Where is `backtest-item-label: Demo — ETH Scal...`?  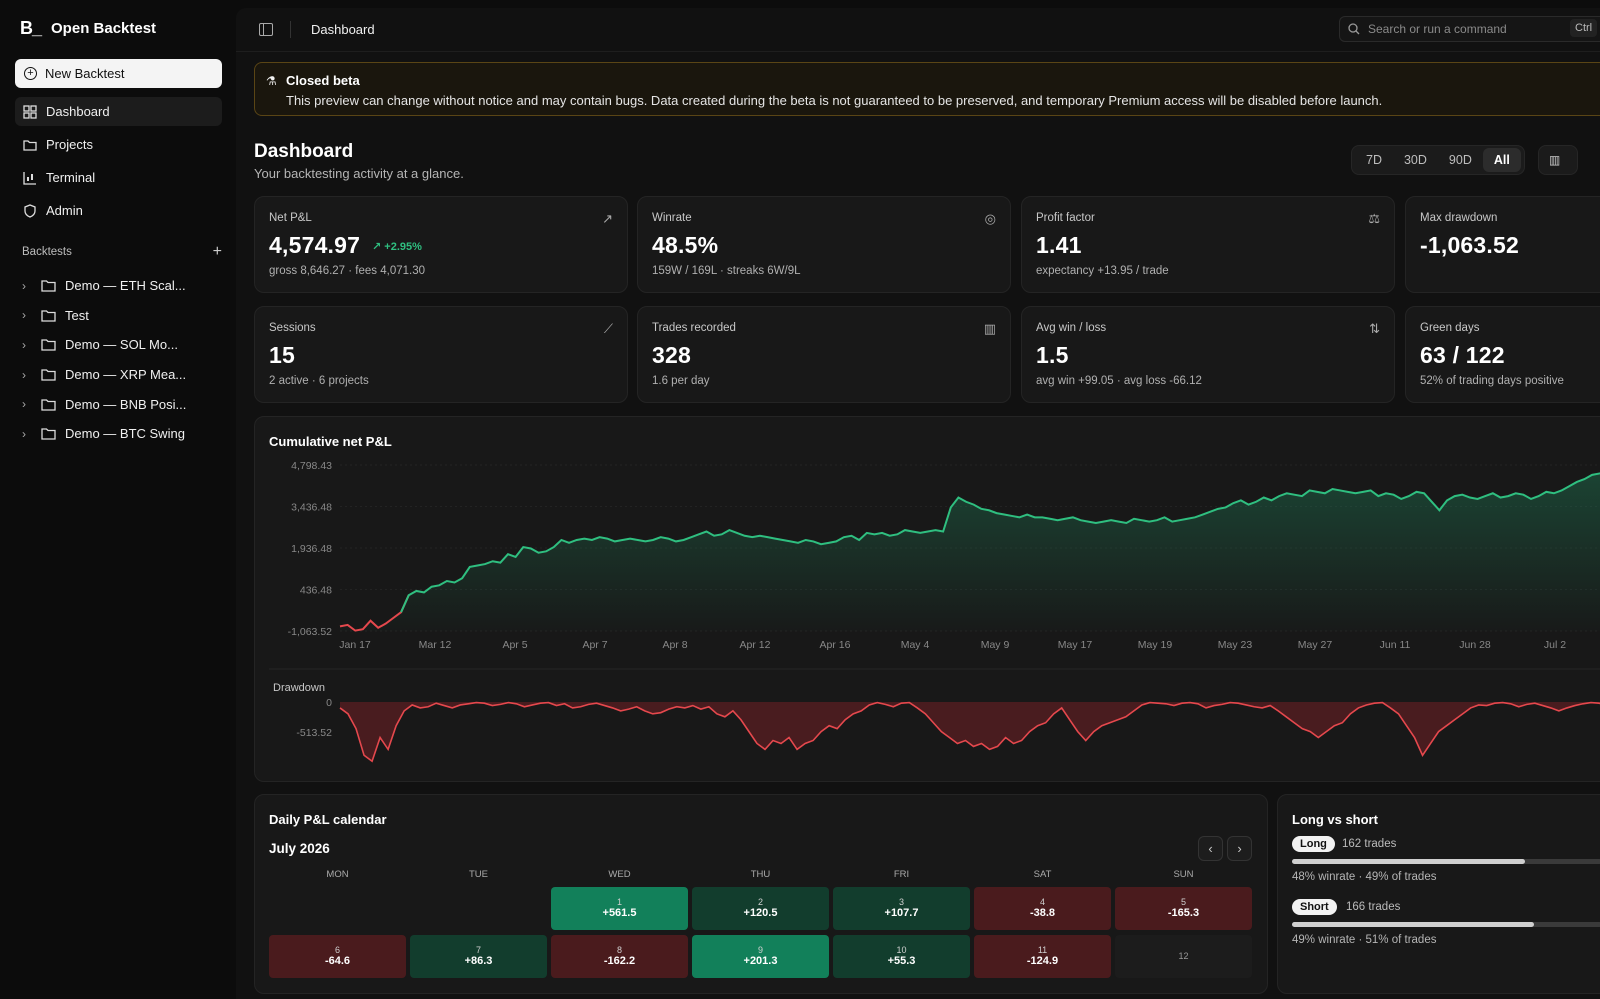 backtest-item-label: Demo — ETH Scal... is located at coordinates (125, 286).